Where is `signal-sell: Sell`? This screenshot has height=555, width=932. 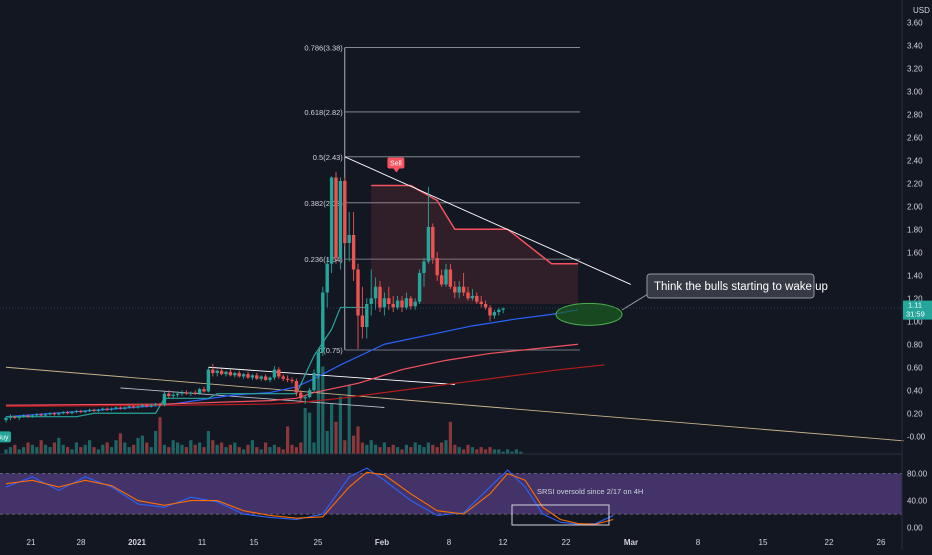 signal-sell: Sell is located at coordinates (396, 165).